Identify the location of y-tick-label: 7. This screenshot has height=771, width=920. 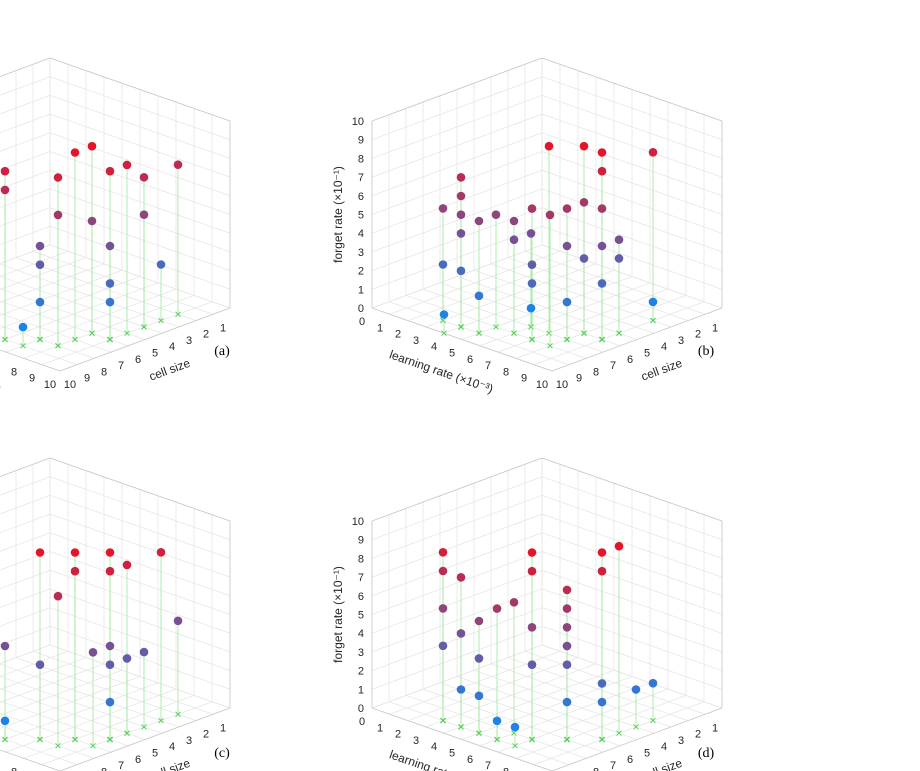
(613, 366).